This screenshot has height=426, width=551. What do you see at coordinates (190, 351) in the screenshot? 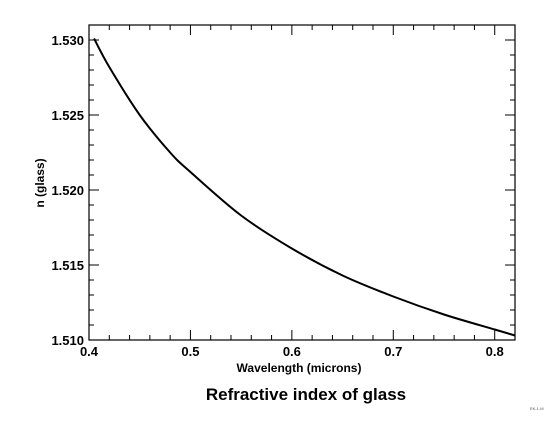
I see `x-tick-label: 0.5` at bounding box center [190, 351].